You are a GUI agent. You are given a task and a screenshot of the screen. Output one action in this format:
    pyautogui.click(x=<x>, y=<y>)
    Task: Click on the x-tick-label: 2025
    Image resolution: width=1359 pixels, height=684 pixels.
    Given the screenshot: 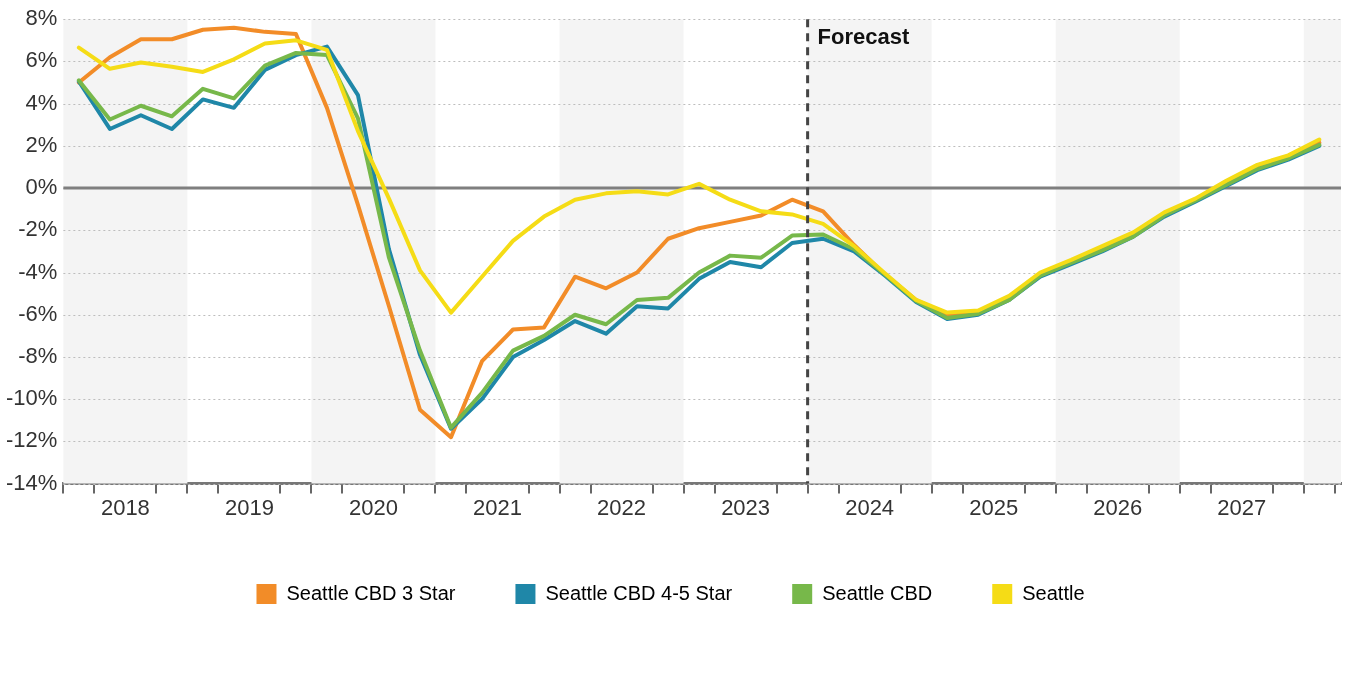 What is the action you would take?
    pyautogui.click(x=994, y=507)
    